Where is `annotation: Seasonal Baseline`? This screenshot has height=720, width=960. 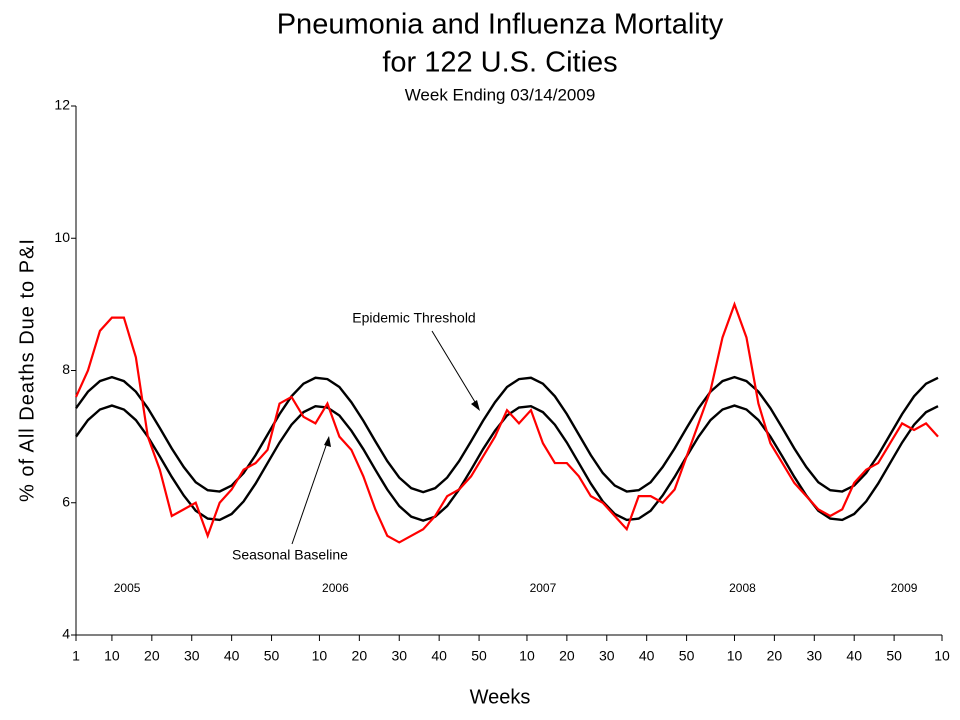
annotation: Seasonal Baseline is located at coordinates (290, 555).